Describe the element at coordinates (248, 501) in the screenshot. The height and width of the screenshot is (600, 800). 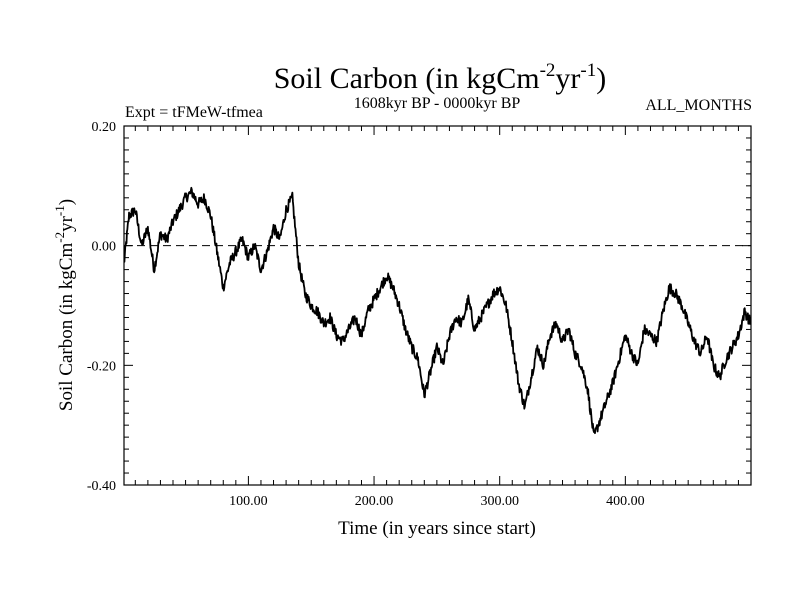
I see `x-tick-label: 100.00` at that location.